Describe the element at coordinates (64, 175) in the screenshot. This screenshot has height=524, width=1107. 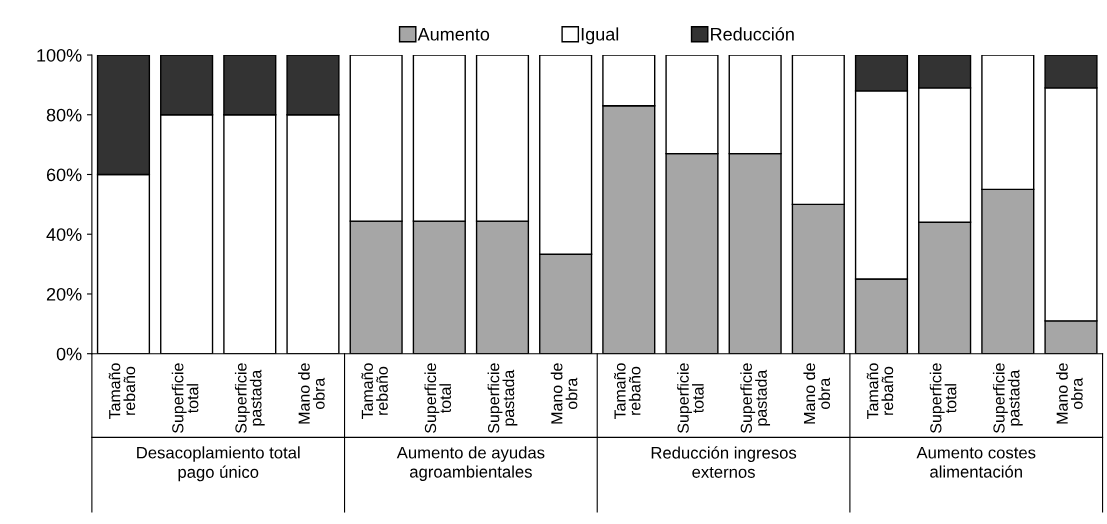
I see `y-tick-label: 60%` at that location.